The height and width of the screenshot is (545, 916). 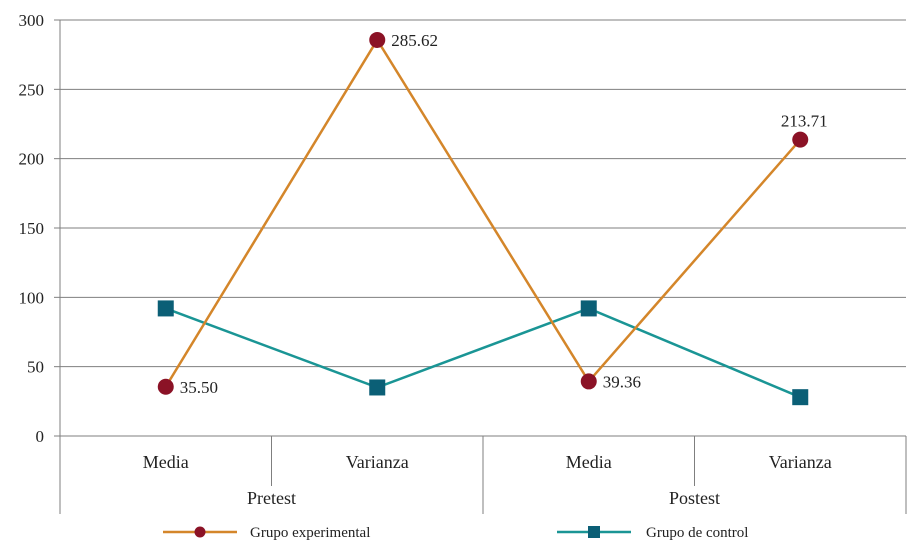 I want to click on legend-label: Grupo de control, so click(x=697, y=533).